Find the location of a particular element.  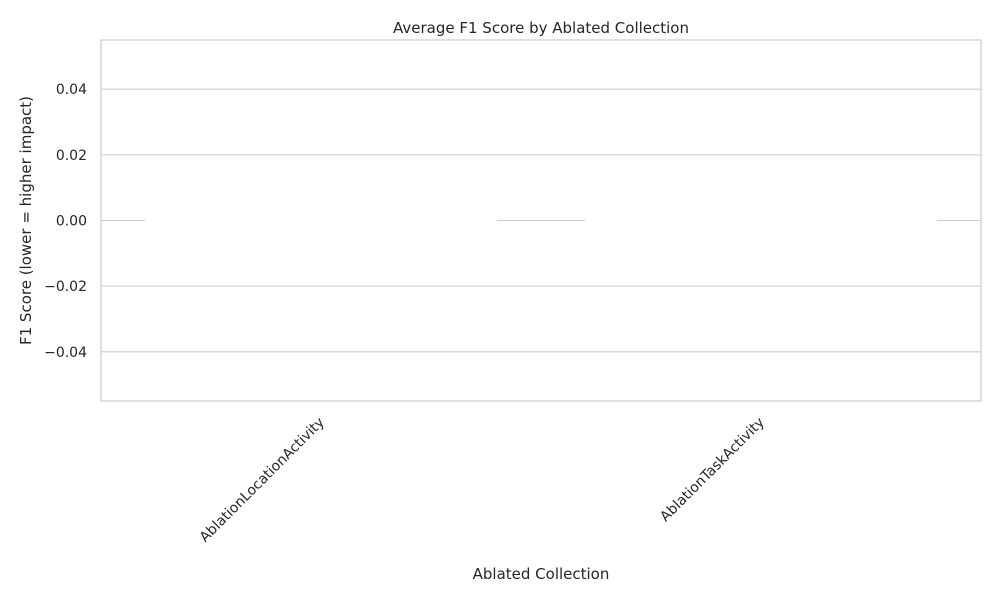

chart-title: Average F1 Score by Ablated Collection is located at coordinates (541, 28).